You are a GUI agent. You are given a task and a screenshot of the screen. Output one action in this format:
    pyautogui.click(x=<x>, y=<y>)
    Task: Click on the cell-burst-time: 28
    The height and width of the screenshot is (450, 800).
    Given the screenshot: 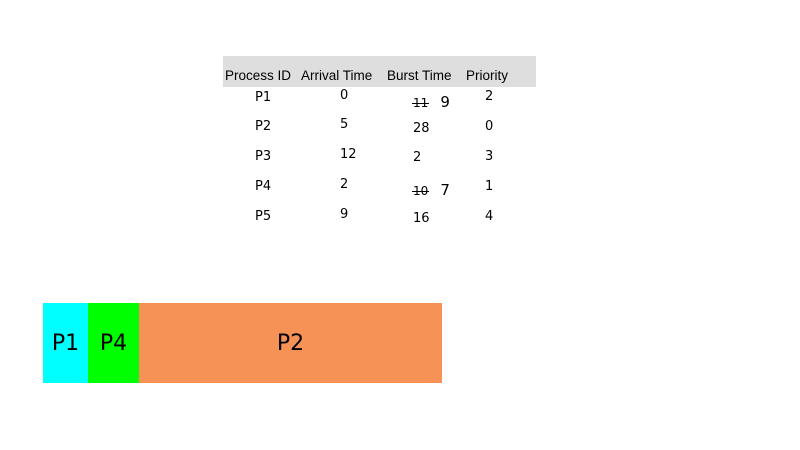 What is the action you would take?
    pyautogui.click(x=421, y=128)
    